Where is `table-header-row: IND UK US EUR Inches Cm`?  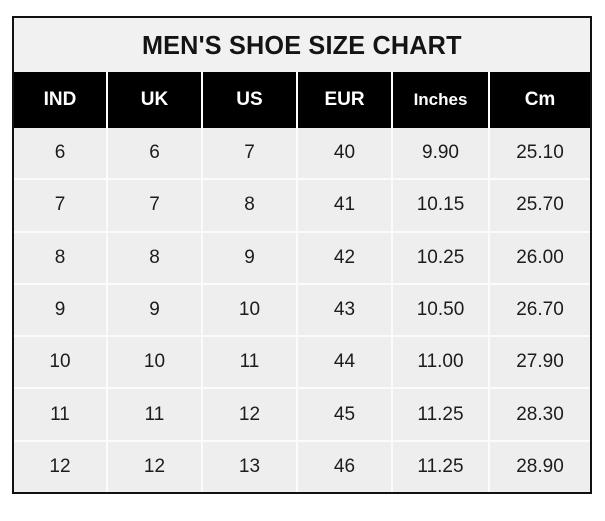
table-header-row: IND UK US EUR Inches Cm is located at coordinates (302, 100).